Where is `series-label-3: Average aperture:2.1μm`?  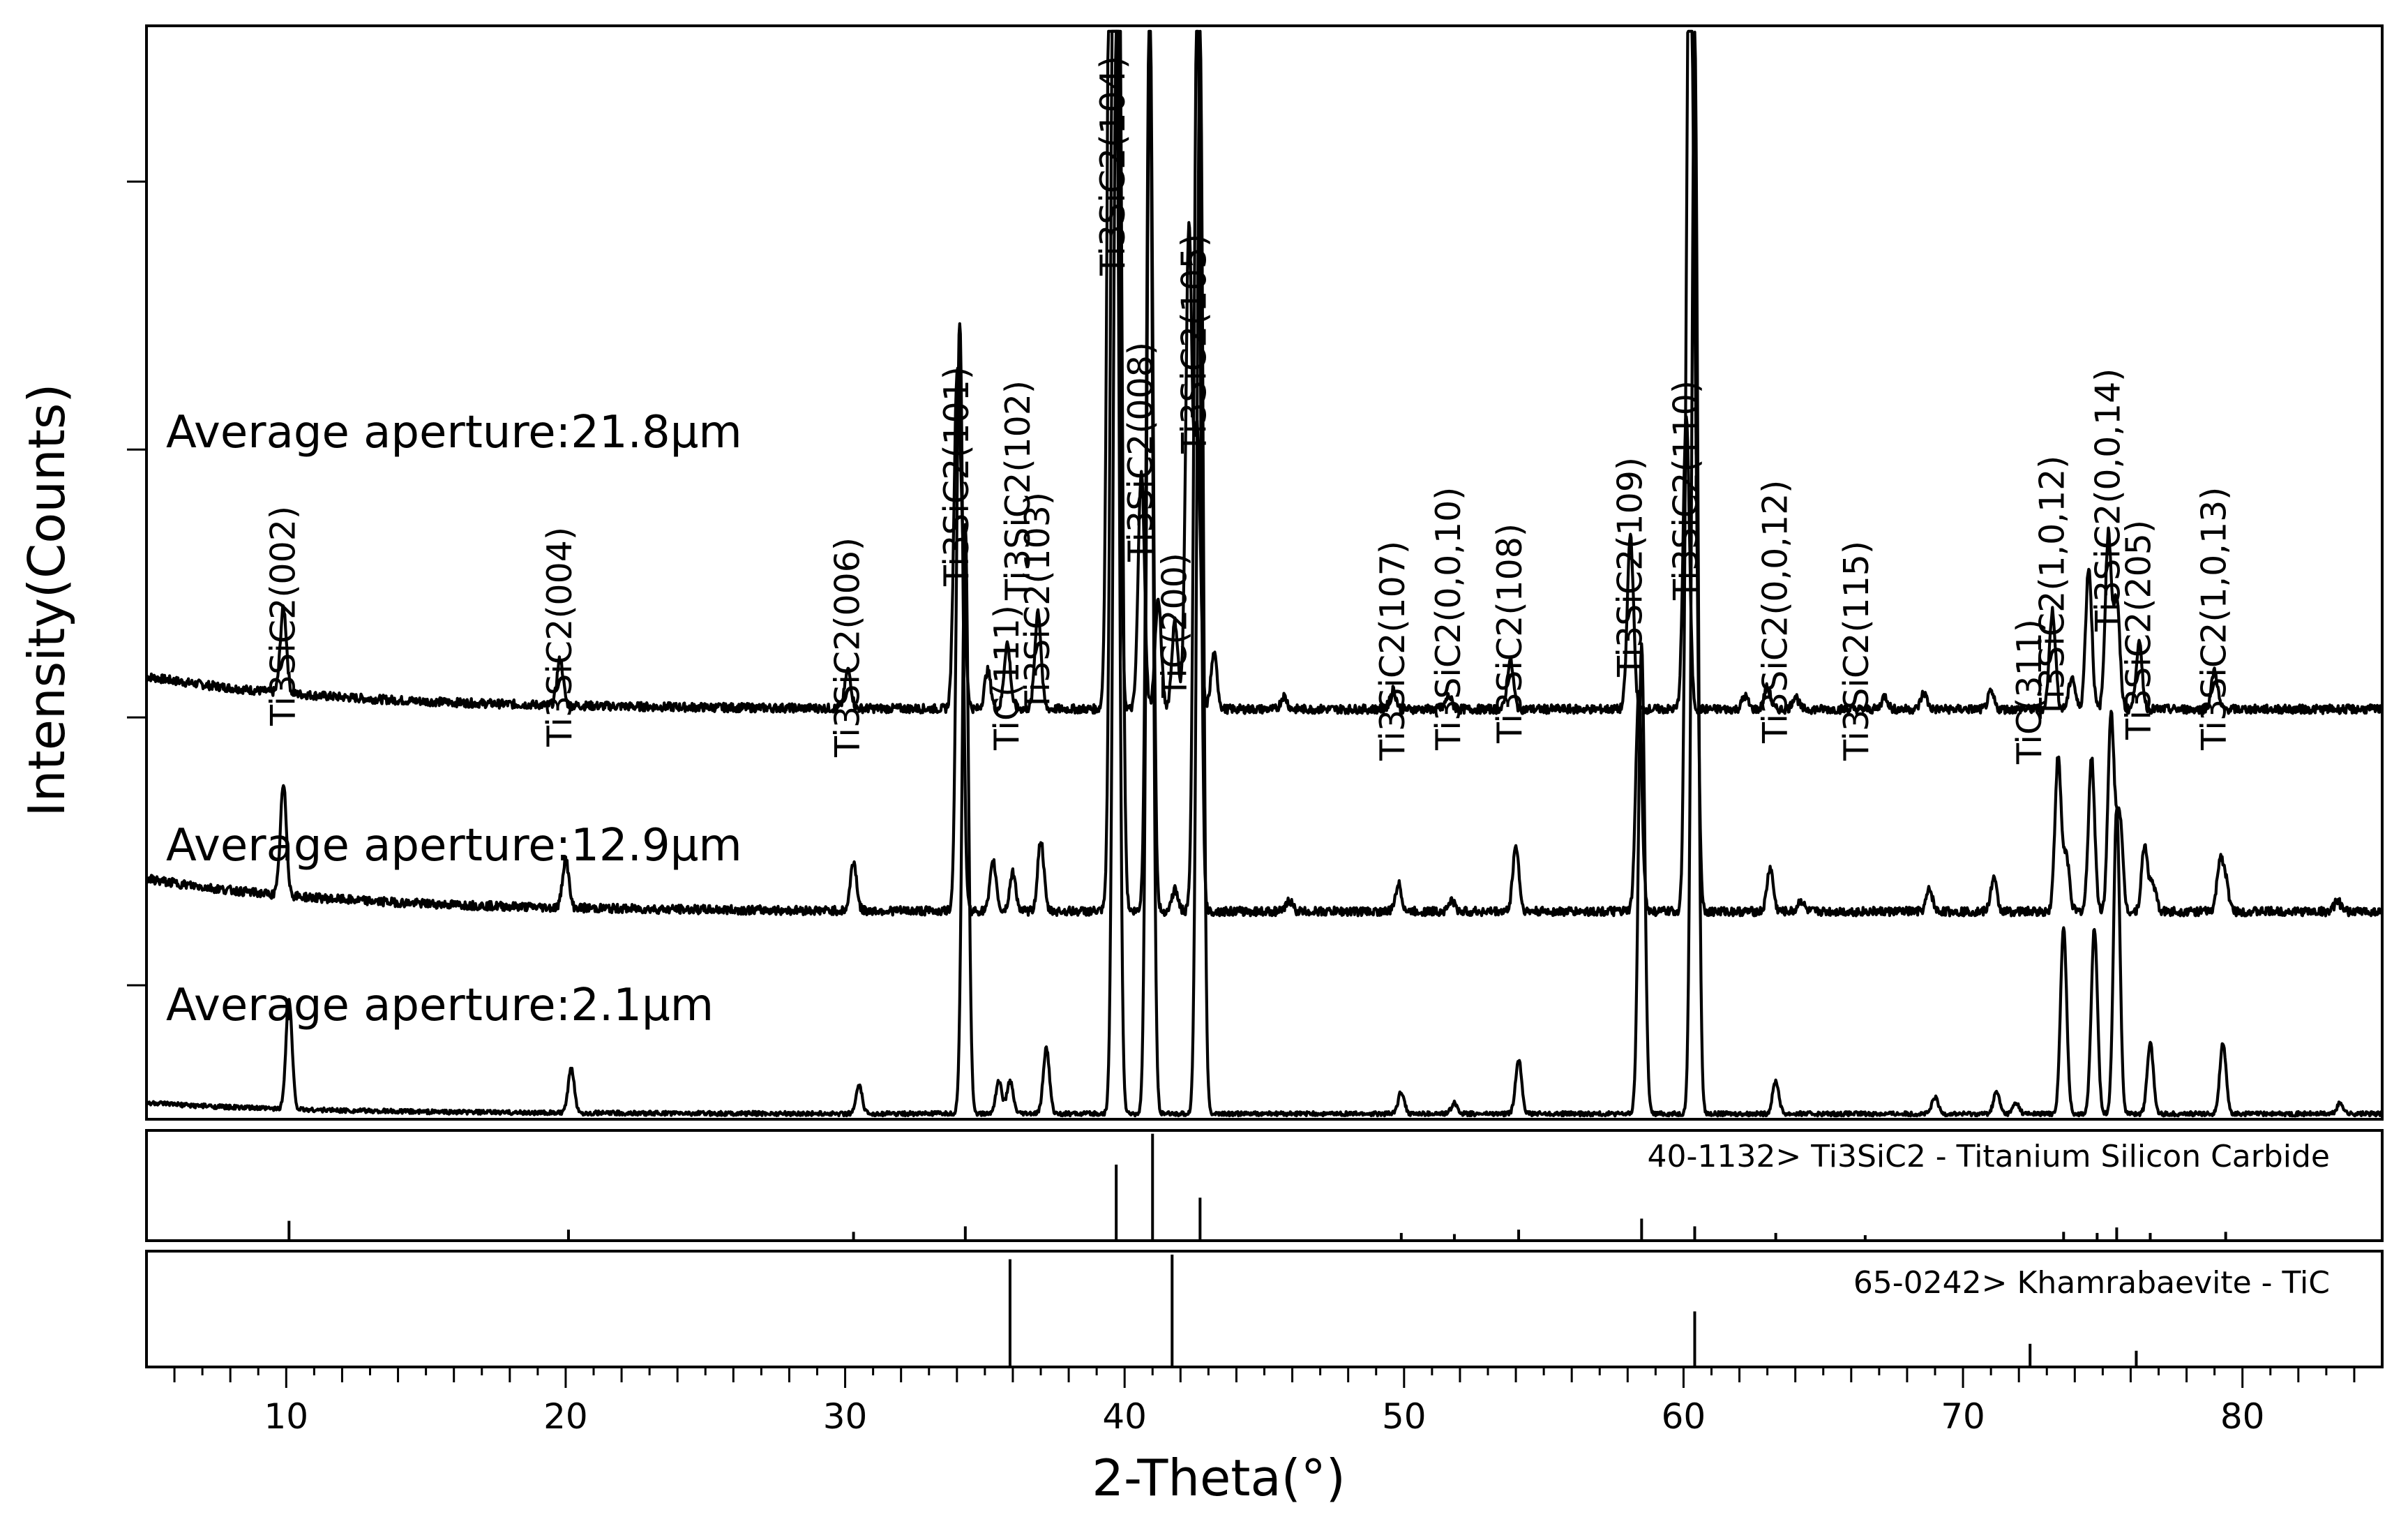
series-label-3: Average aperture:2.1μm is located at coordinates (440, 1005).